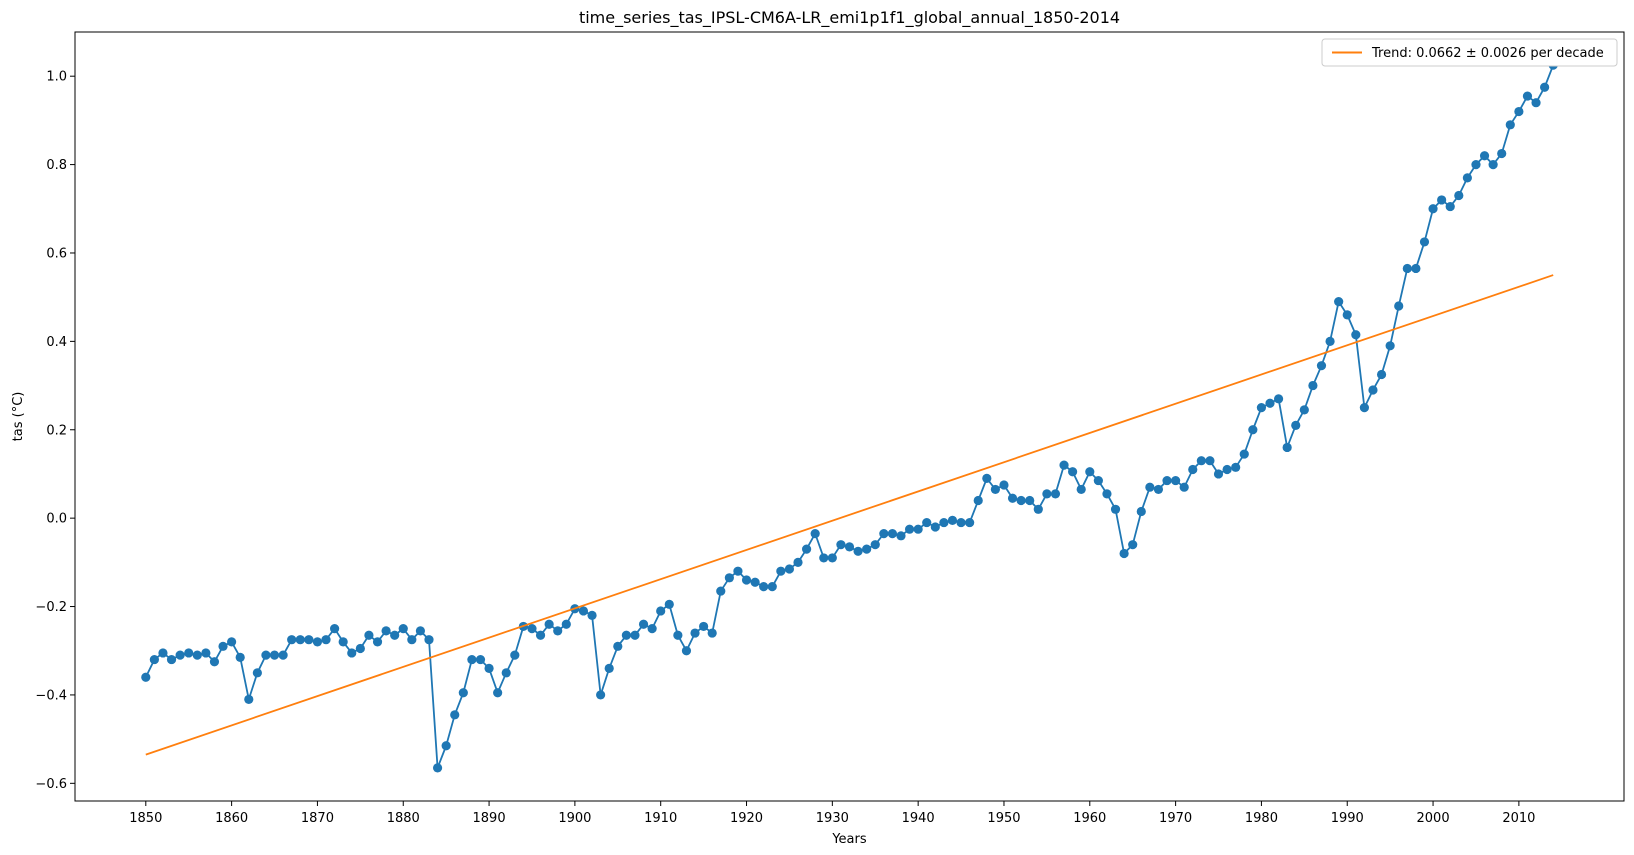  What do you see at coordinates (56, 77) in the screenshot?
I see `y-tick-label: 1.0` at bounding box center [56, 77].